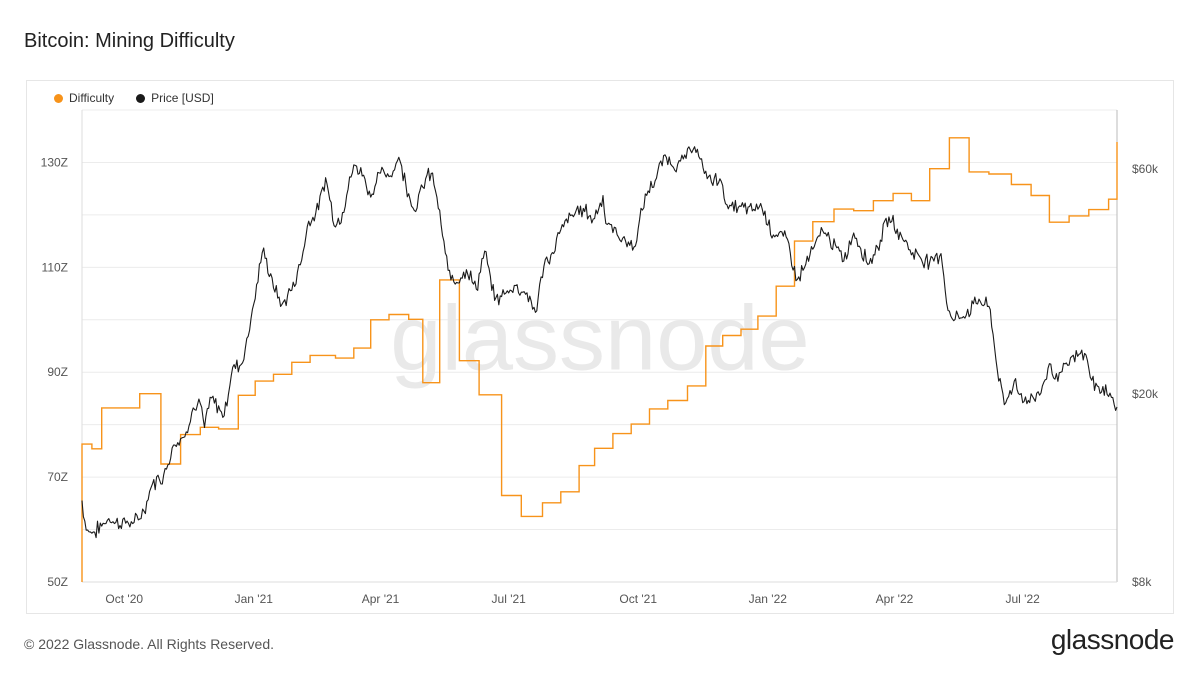 The image size is (1200, 675). What do you see at coordinates (134, 98) in the screenshot?
I see `legend: Difficulty Price [USD]` at bounding box center [134, 98].